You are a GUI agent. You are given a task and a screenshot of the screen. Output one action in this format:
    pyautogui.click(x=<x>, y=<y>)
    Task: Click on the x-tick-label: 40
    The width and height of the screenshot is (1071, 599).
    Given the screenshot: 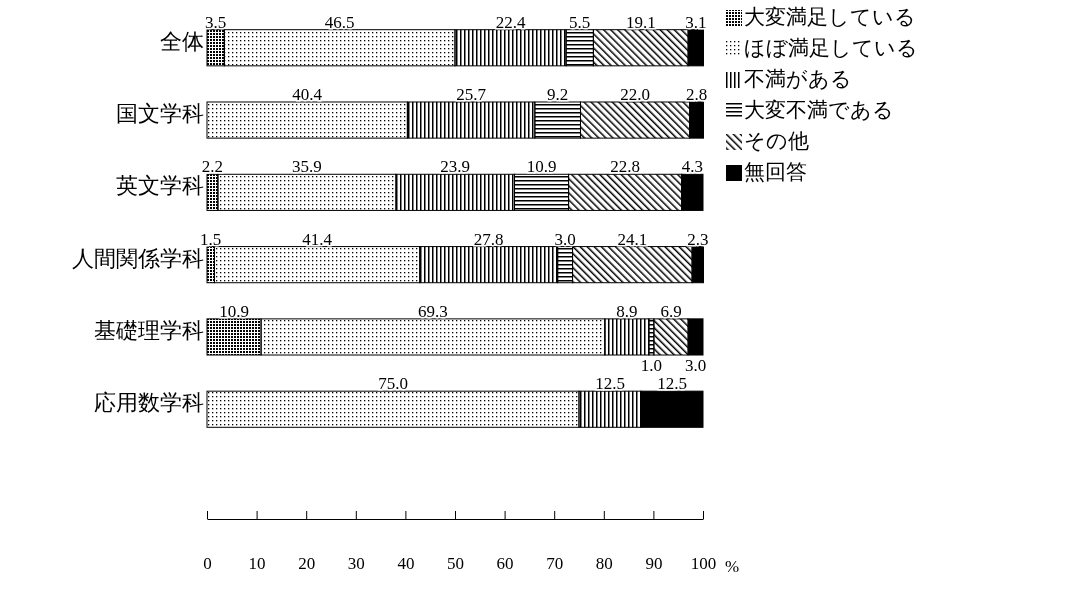 What is the action you would take?
    pyautogui.click(x=406, y=564)
    